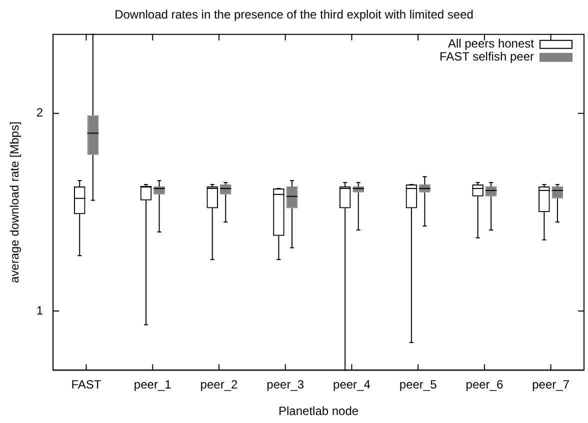 The height and width of the screenshot is (423, 588). Describe the element at coordinates (485, 385) in the screenshot. I see `x-tick-label: peer_6` at that location.